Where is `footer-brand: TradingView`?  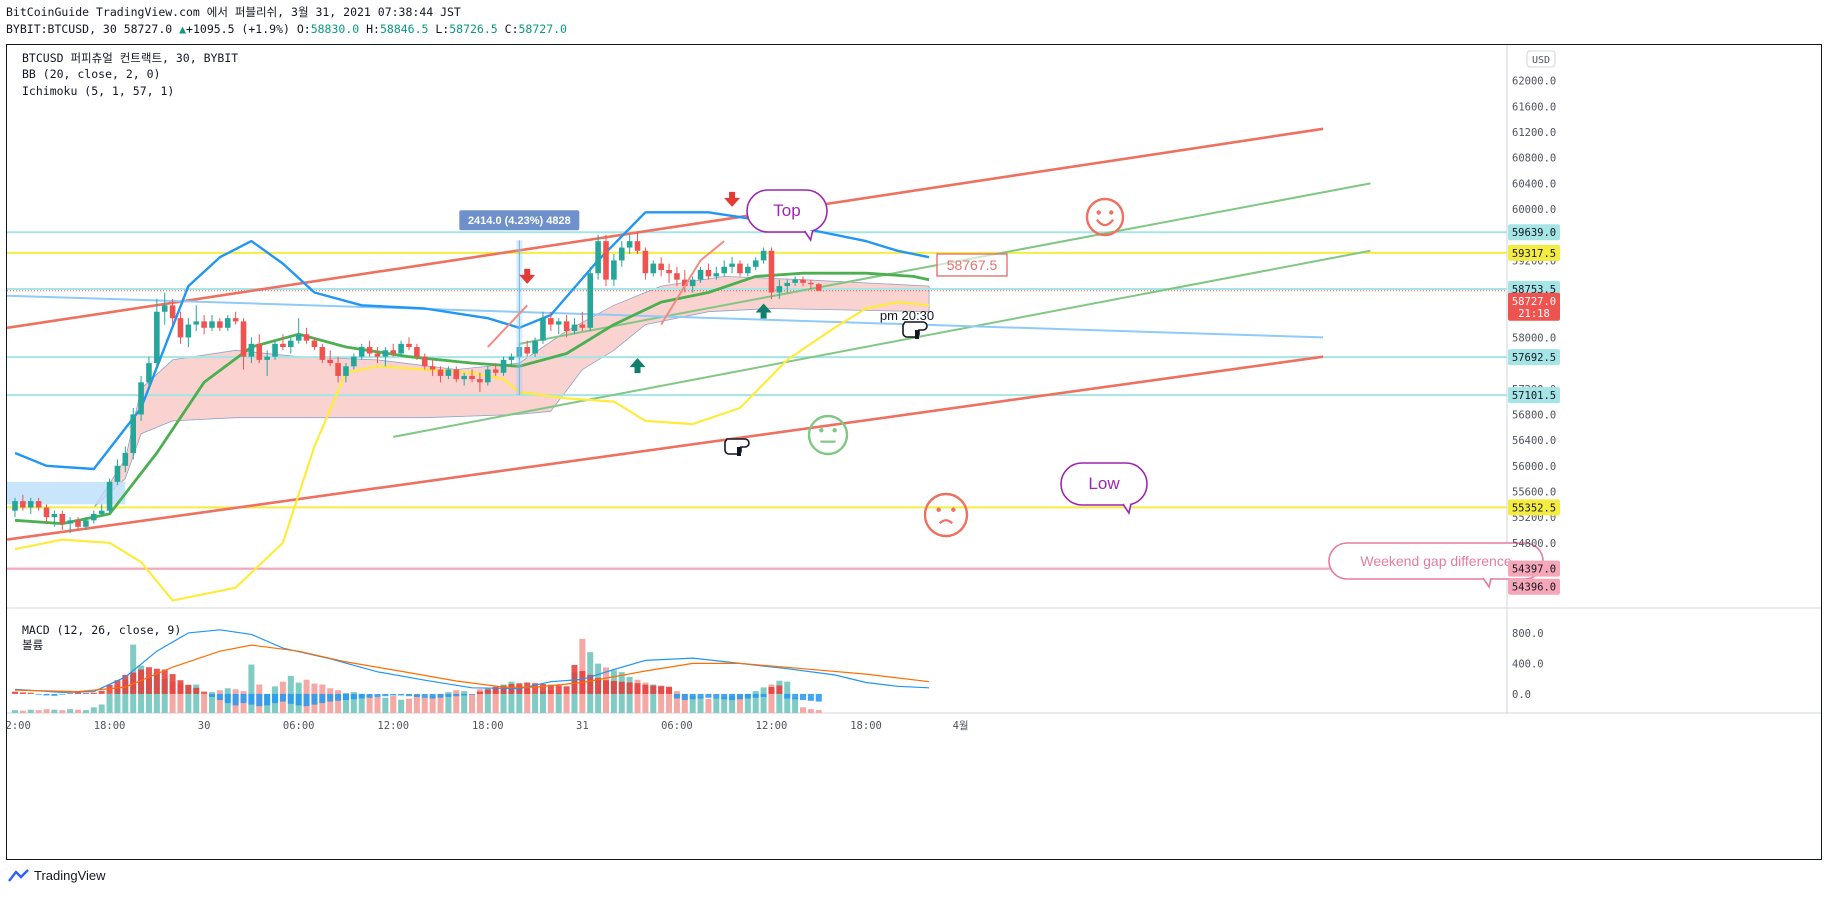
footer-brand: TradingView is located at coordinates (57, 875).